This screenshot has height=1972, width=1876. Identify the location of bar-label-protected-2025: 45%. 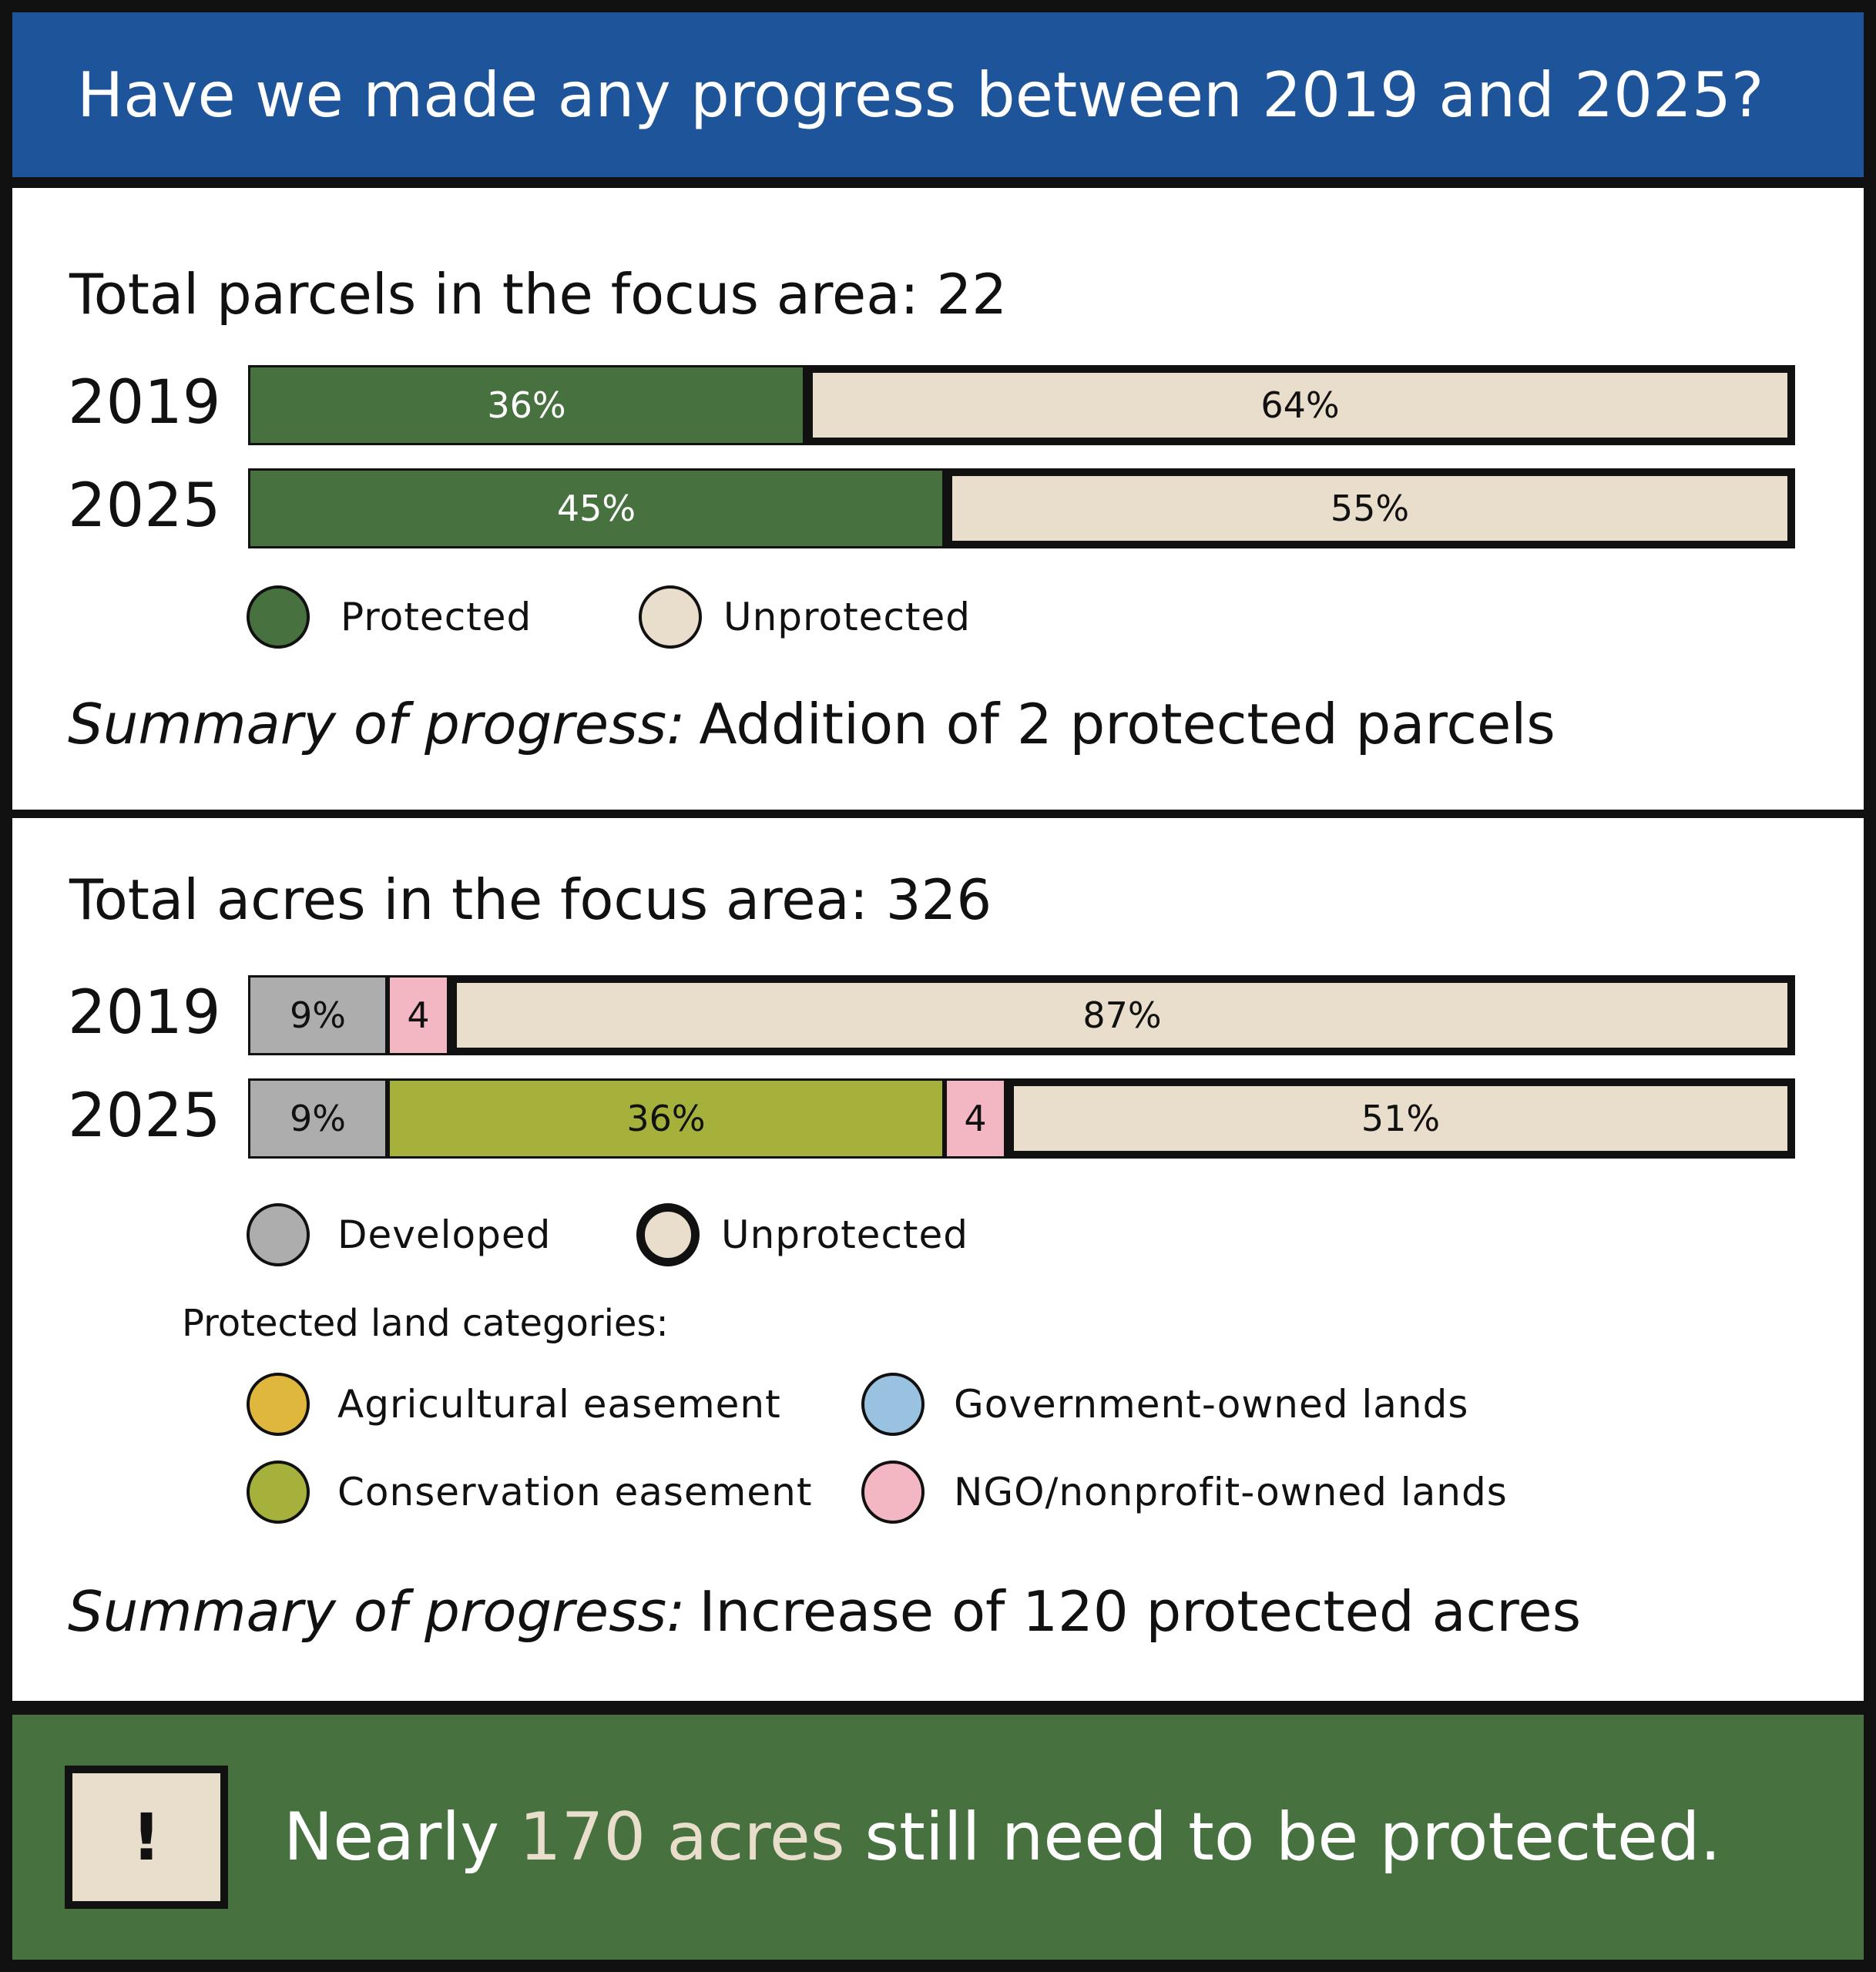
(596, 508).